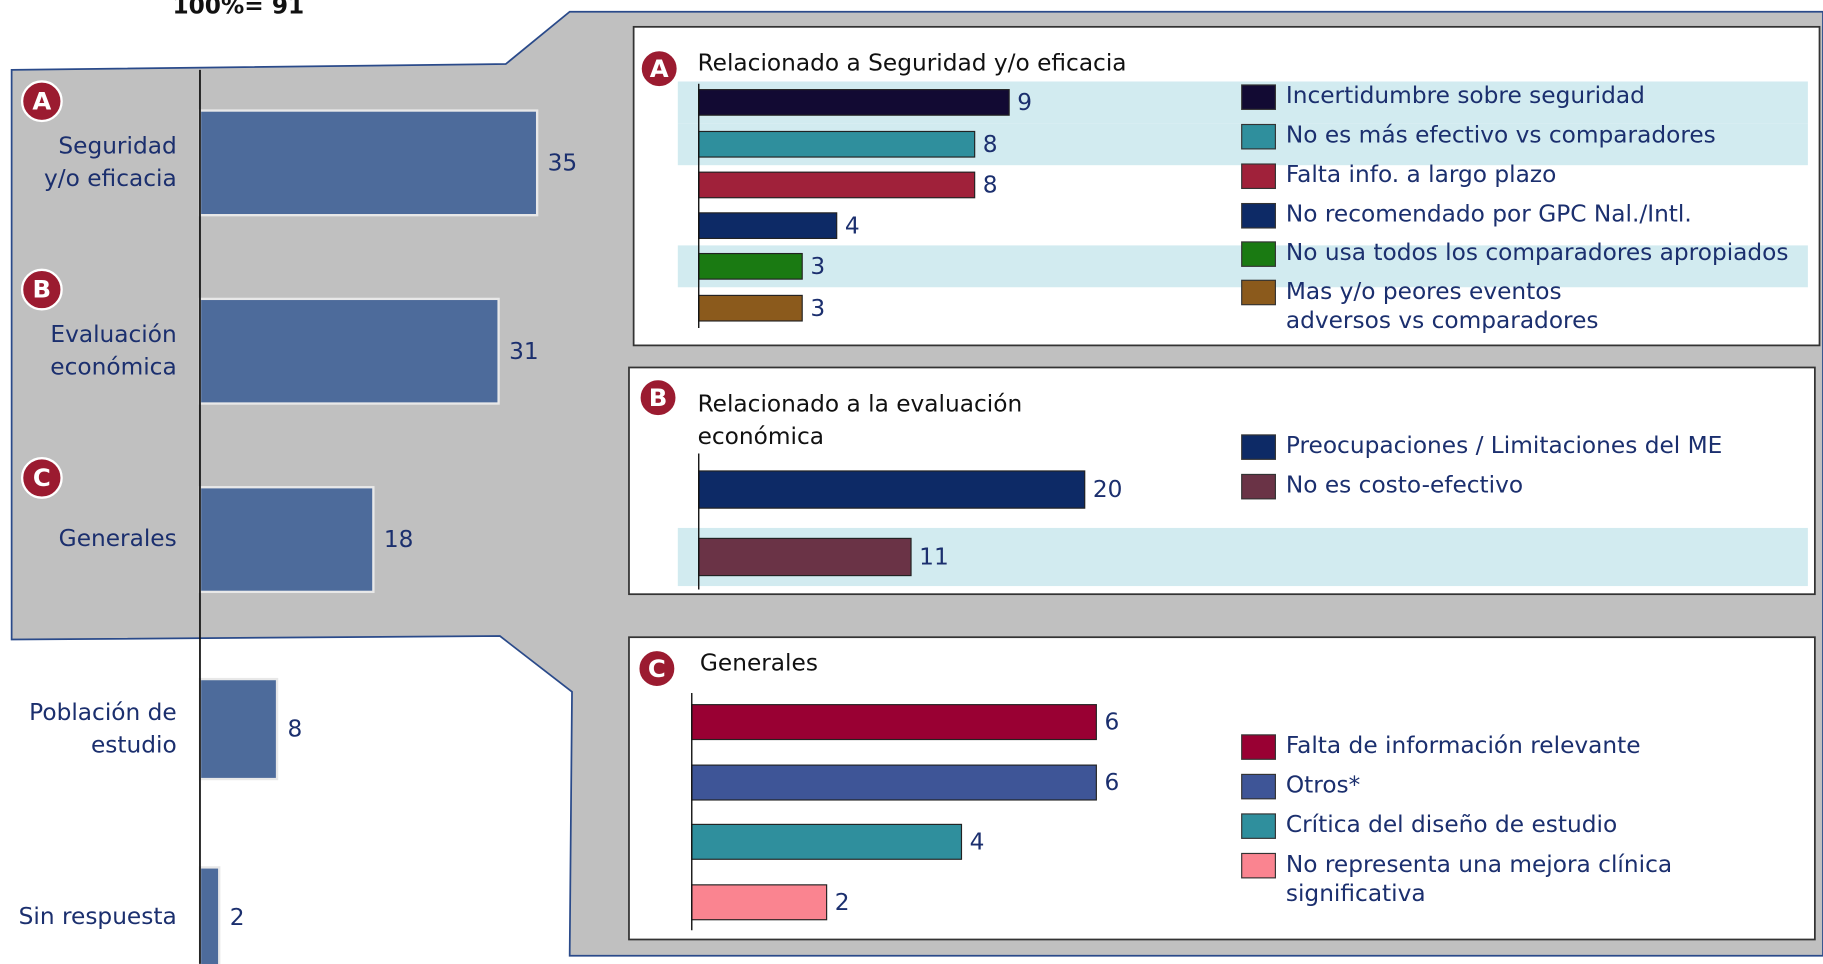 The image size is (1823, 964). Describe the element at coordinates (238, 10) in the screenshot. I see `chart-title: 100%= 91` at that location.